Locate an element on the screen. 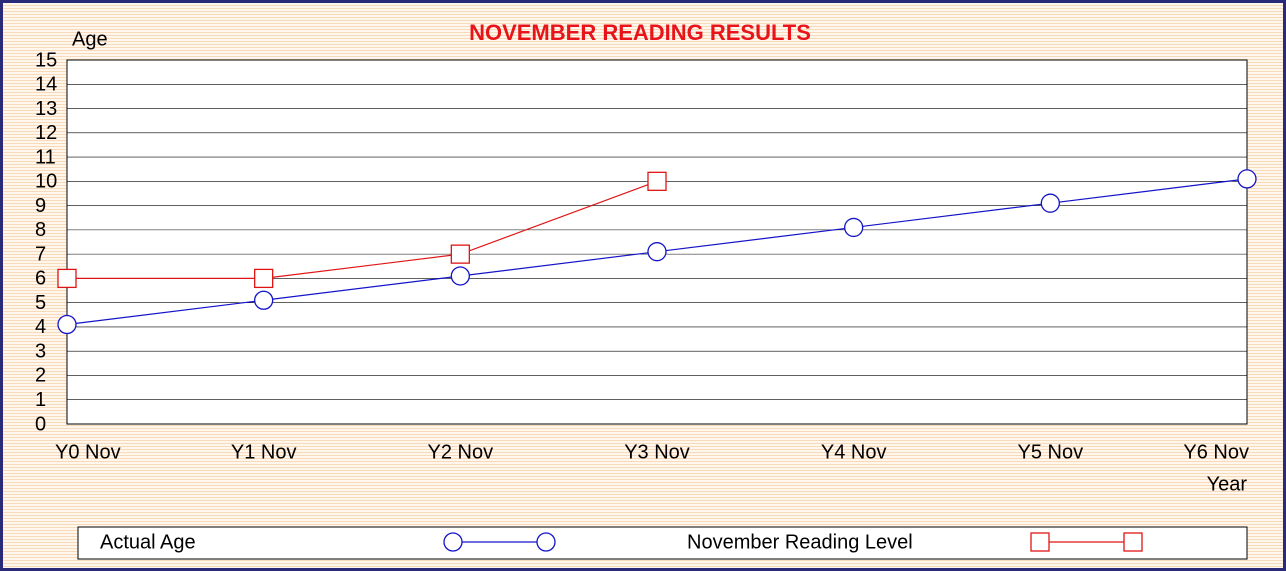 The width and height of the screenshot is (1286, 571). y-tick-label: 11 is located at coordinates (45, 157).